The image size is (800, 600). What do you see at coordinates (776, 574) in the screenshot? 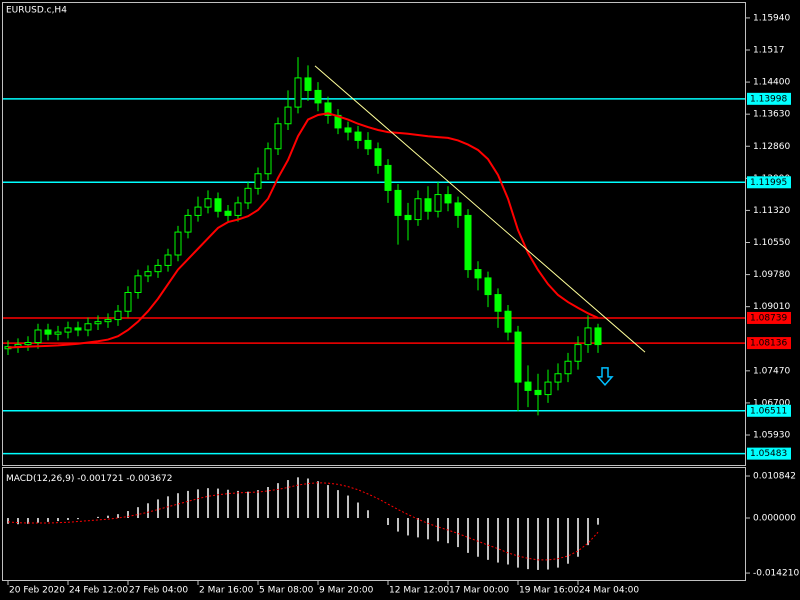
I see `y-tick-label: -0.014210` at bounding box center [776, 574].